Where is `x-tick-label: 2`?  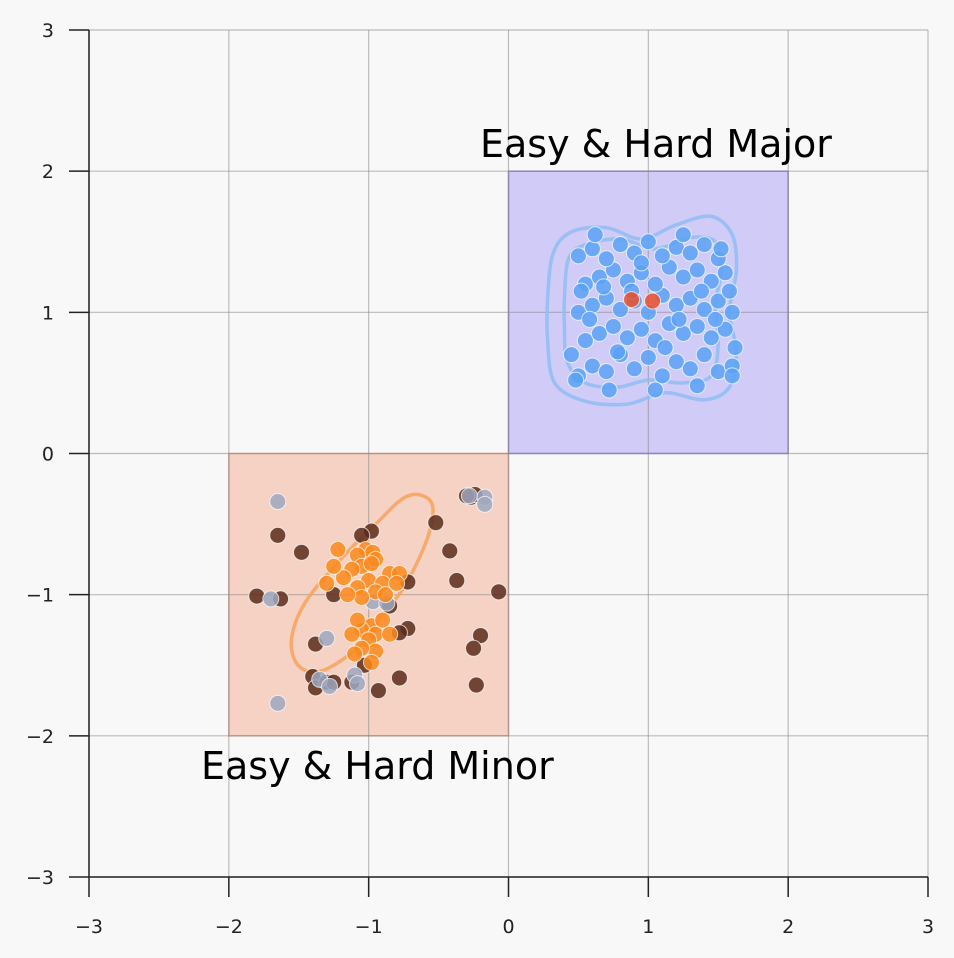
x-tick-label: 2 is located at coordinates (788, 927).